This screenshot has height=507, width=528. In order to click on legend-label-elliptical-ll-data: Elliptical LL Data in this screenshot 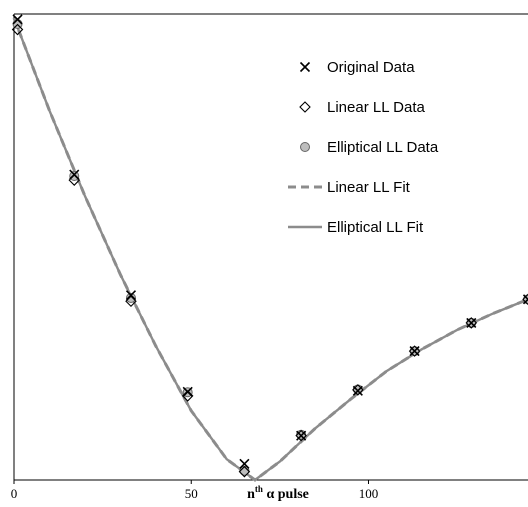, I will do `click(383, 147)`.